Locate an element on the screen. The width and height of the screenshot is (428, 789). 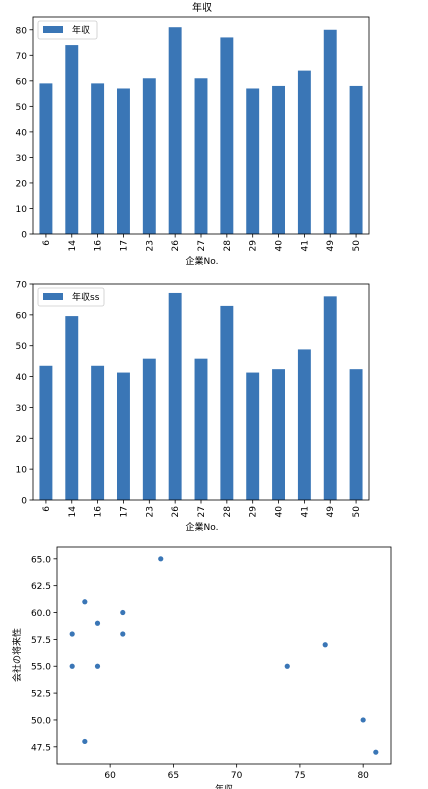
chart-2-y-tick-label: 70 is located at coordinates (22, 286).